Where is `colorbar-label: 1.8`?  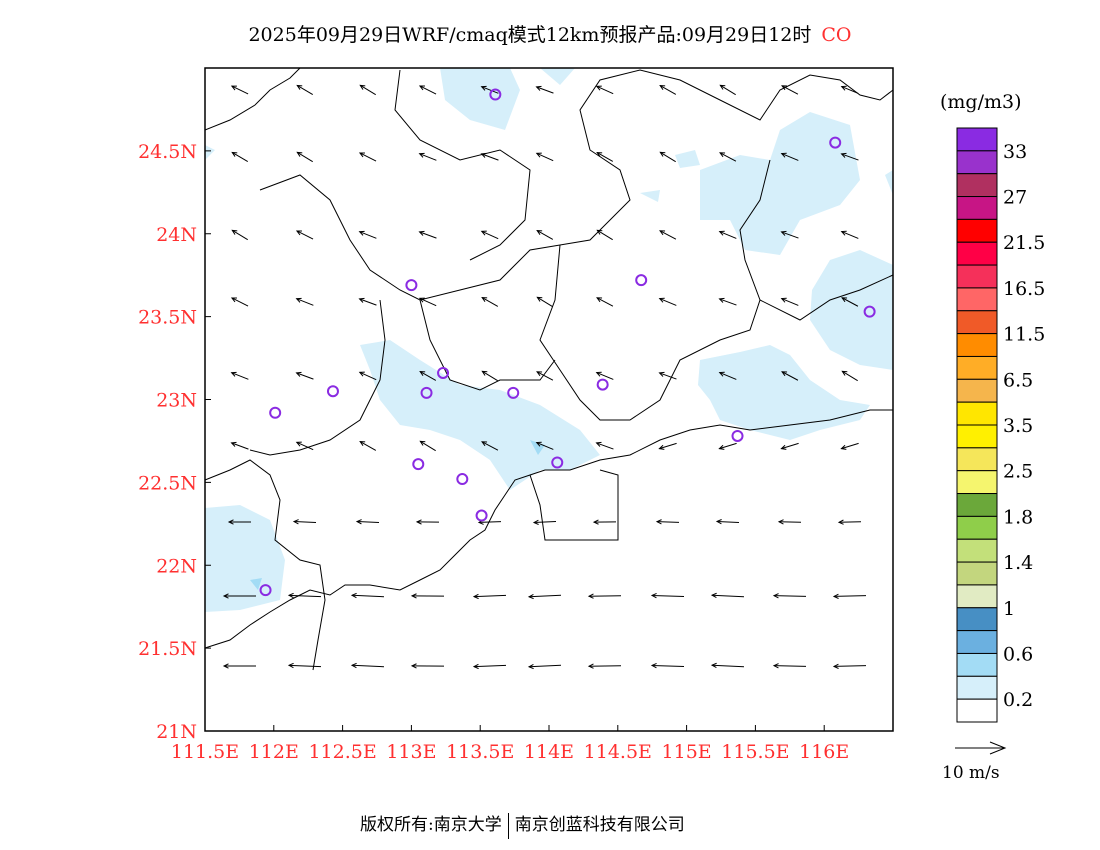
colorbar-label: 1.8 is located at coordinates (1018, 517).